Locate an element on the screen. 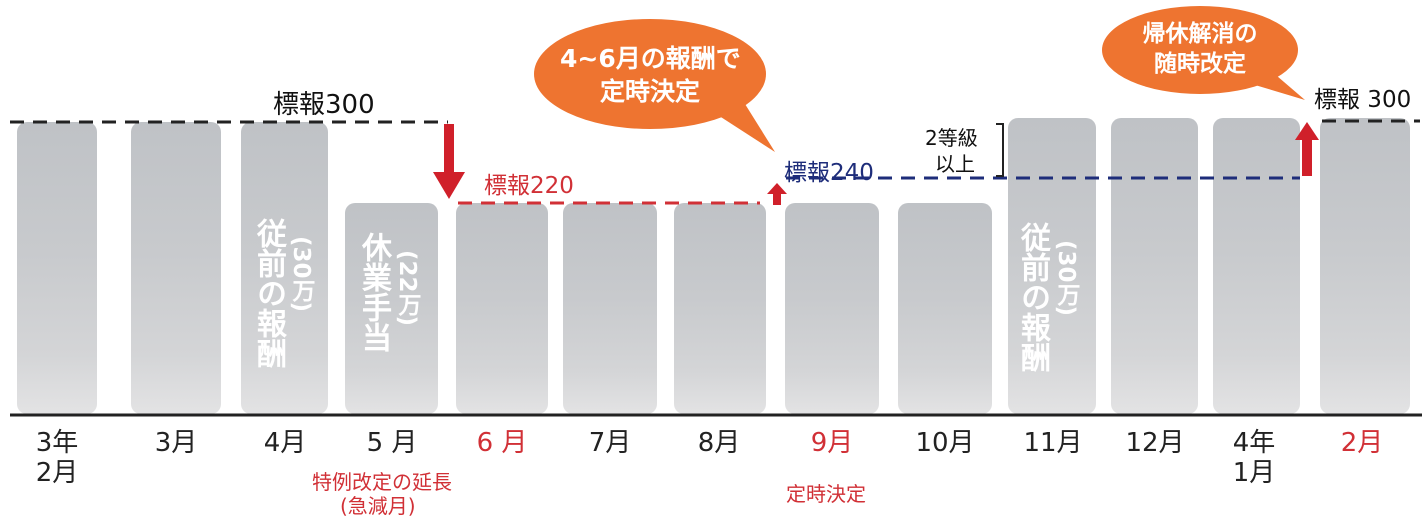 This screenshot has height=519, width=1427. bar-dec is located at coordinates (1154, 266).